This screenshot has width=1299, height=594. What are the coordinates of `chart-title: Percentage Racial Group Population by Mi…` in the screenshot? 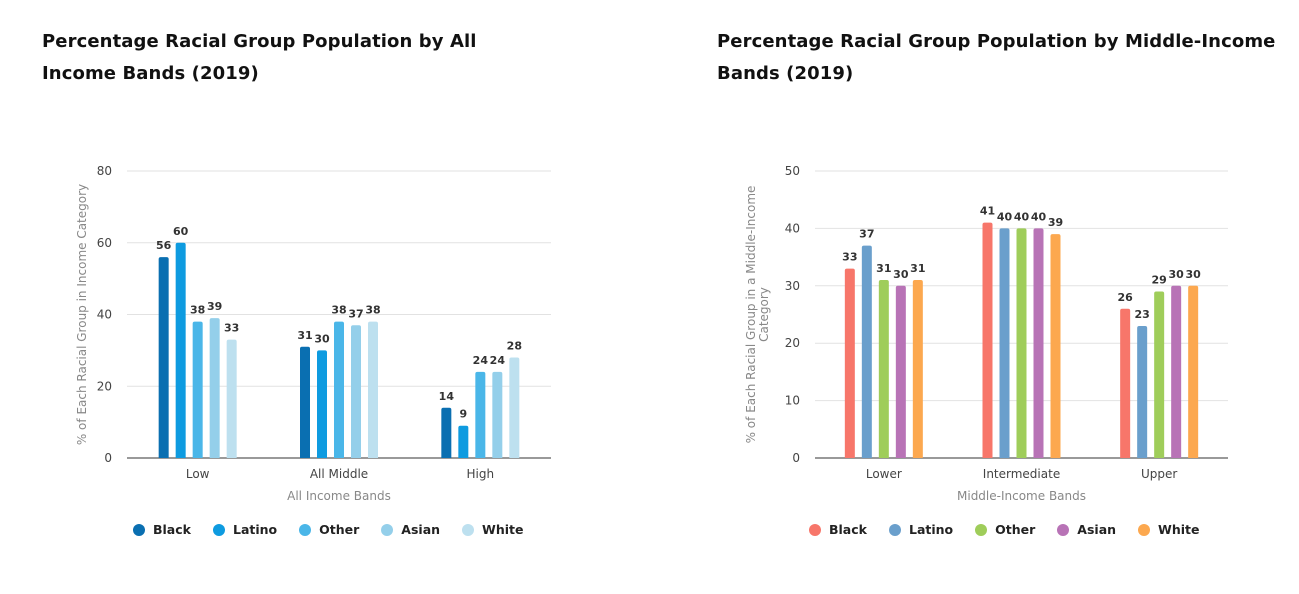 It's located at (996, 57).